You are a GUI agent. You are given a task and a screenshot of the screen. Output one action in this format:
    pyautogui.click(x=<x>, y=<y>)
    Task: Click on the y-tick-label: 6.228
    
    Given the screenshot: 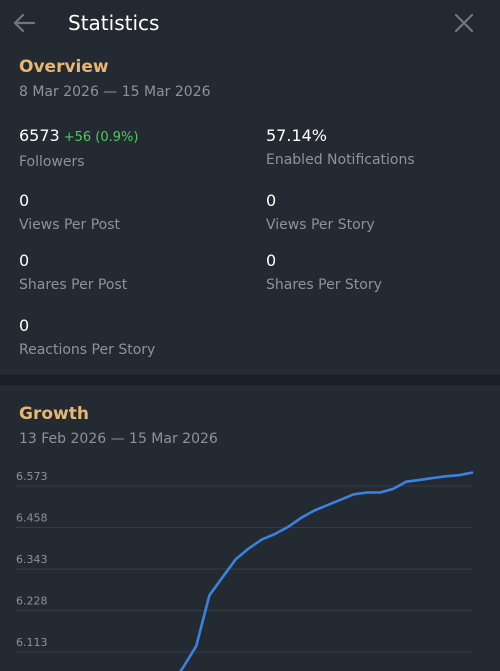 What is the action you would take?
    pyautogui.click(x=32, y=601)
    